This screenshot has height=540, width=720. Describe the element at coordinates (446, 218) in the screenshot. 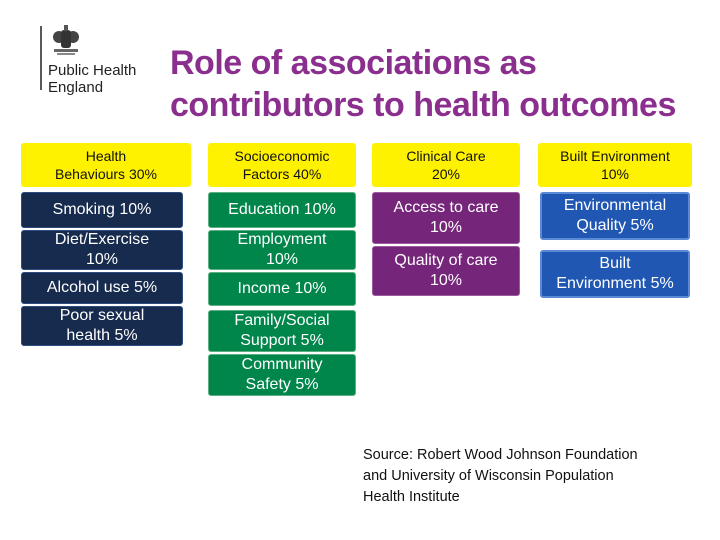

I see `access-to-care-box: Access to care 10%` at that location.